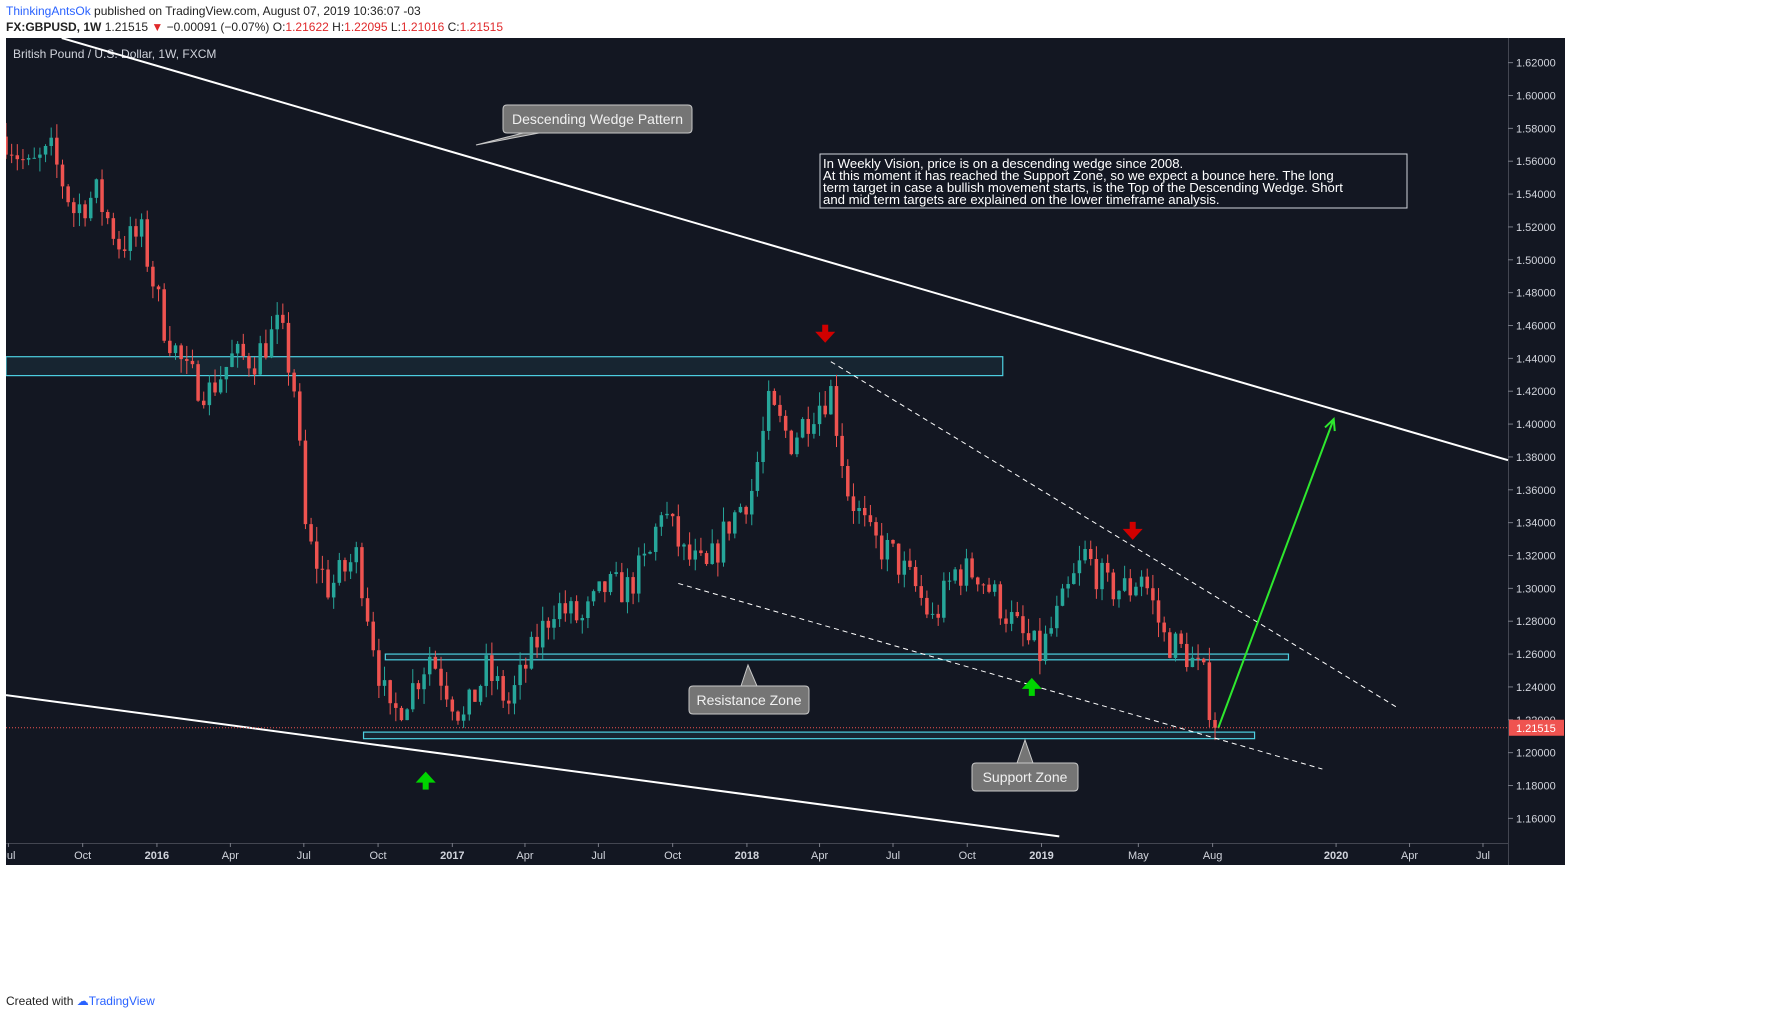  Describe the element at coordinates (157, 27) in the screenshot. I see `change-down-icon: ▼` at that location.